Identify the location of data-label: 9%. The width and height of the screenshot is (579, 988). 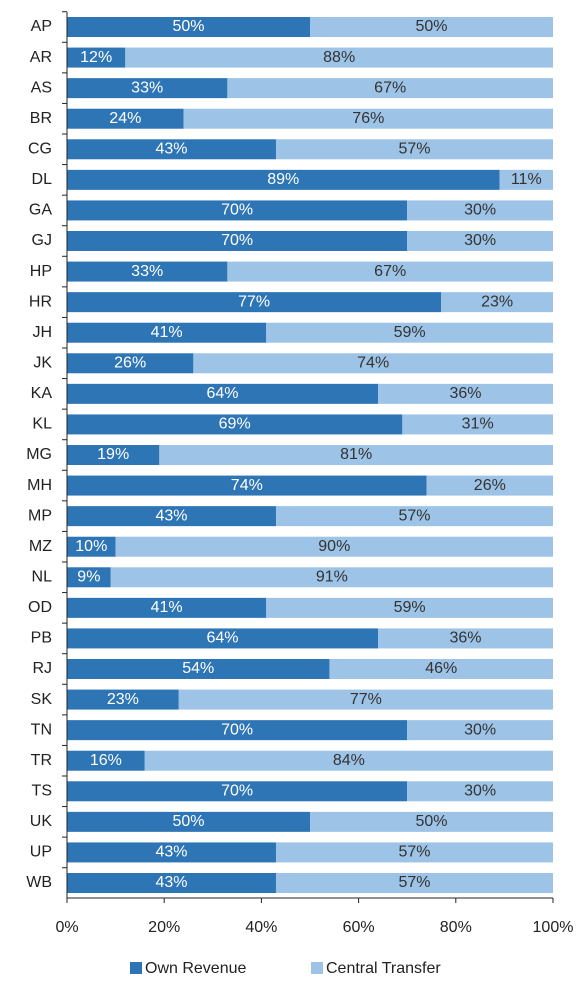
(88, 577).